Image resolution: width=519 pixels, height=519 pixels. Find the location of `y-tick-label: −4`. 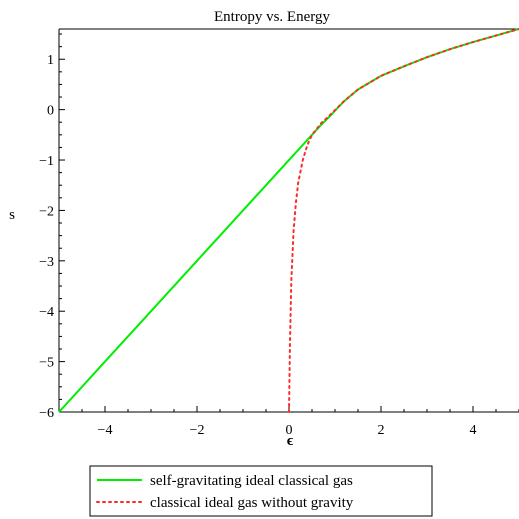

y-tick-label: −4 is located at coordinates (46, 312).